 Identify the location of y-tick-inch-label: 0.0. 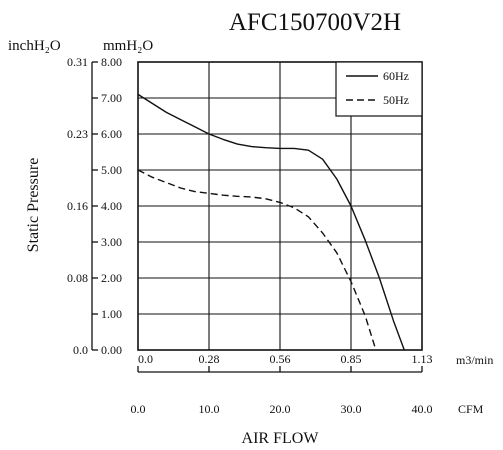
(80, 350).